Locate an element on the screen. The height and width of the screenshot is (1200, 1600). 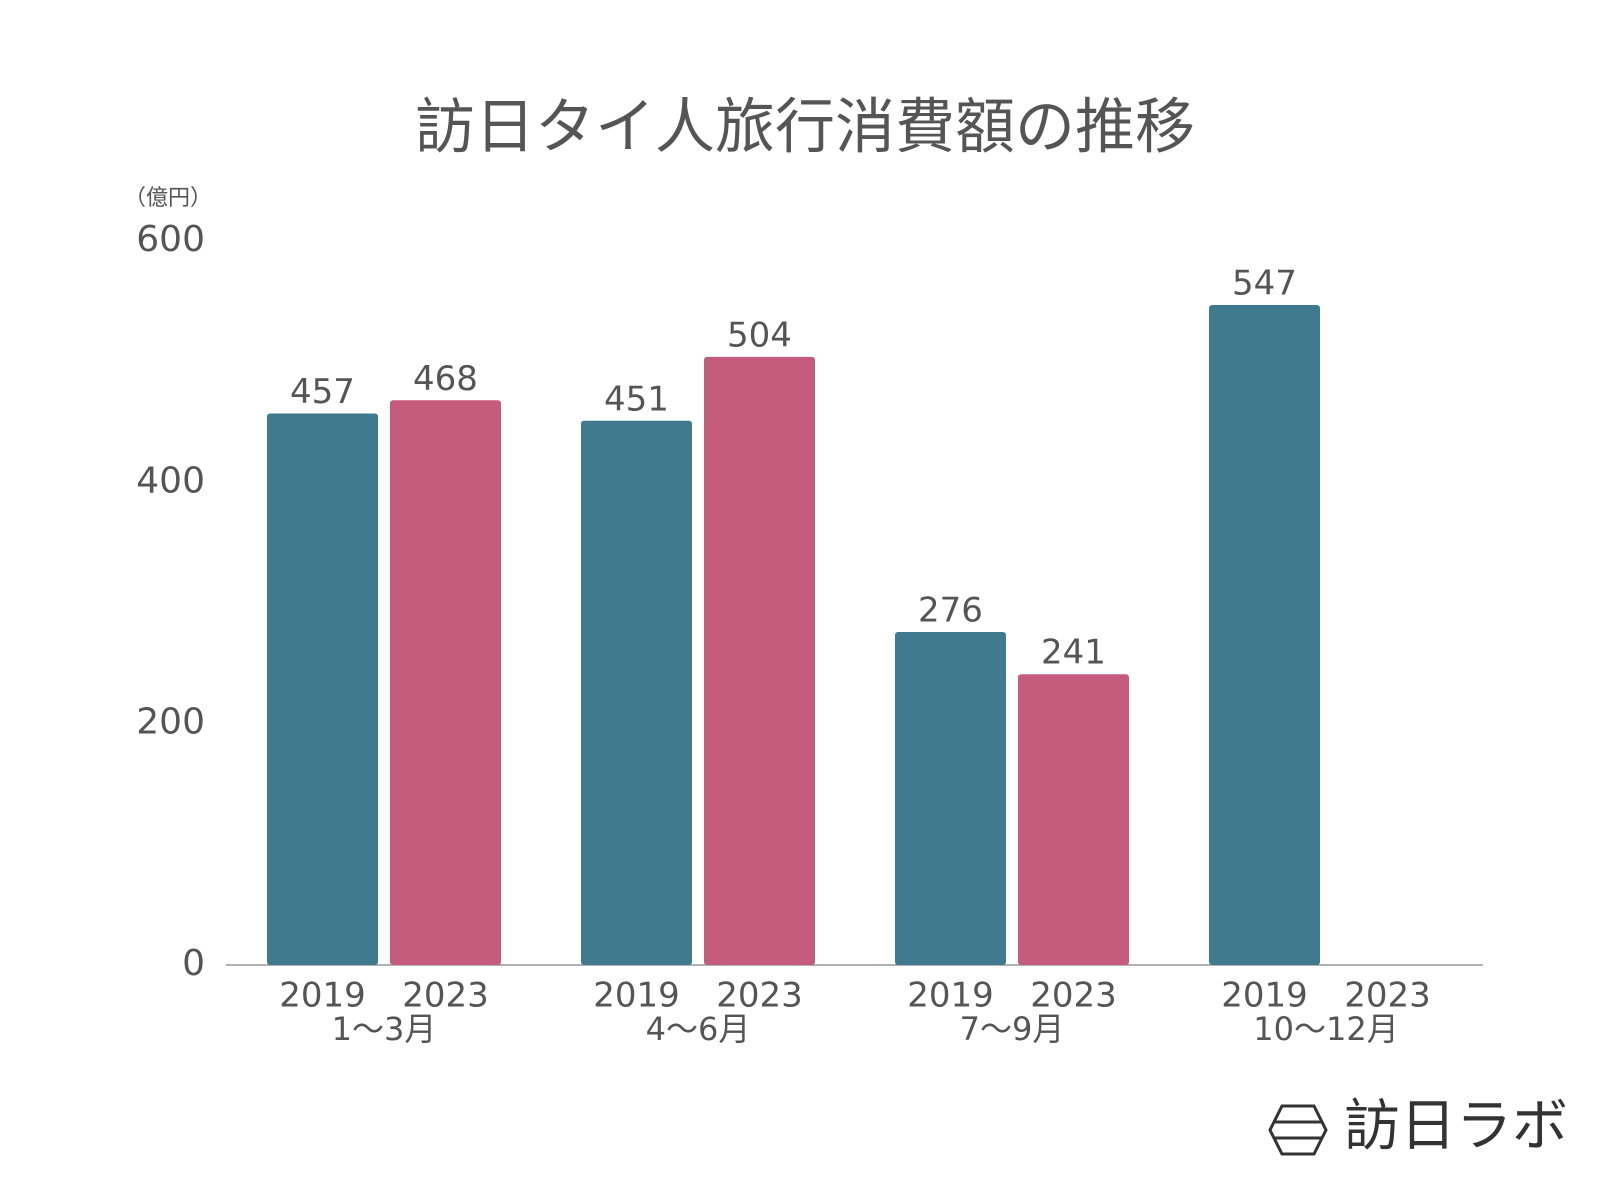
y-tick-label: 200 is located at coordinates (170, 722).